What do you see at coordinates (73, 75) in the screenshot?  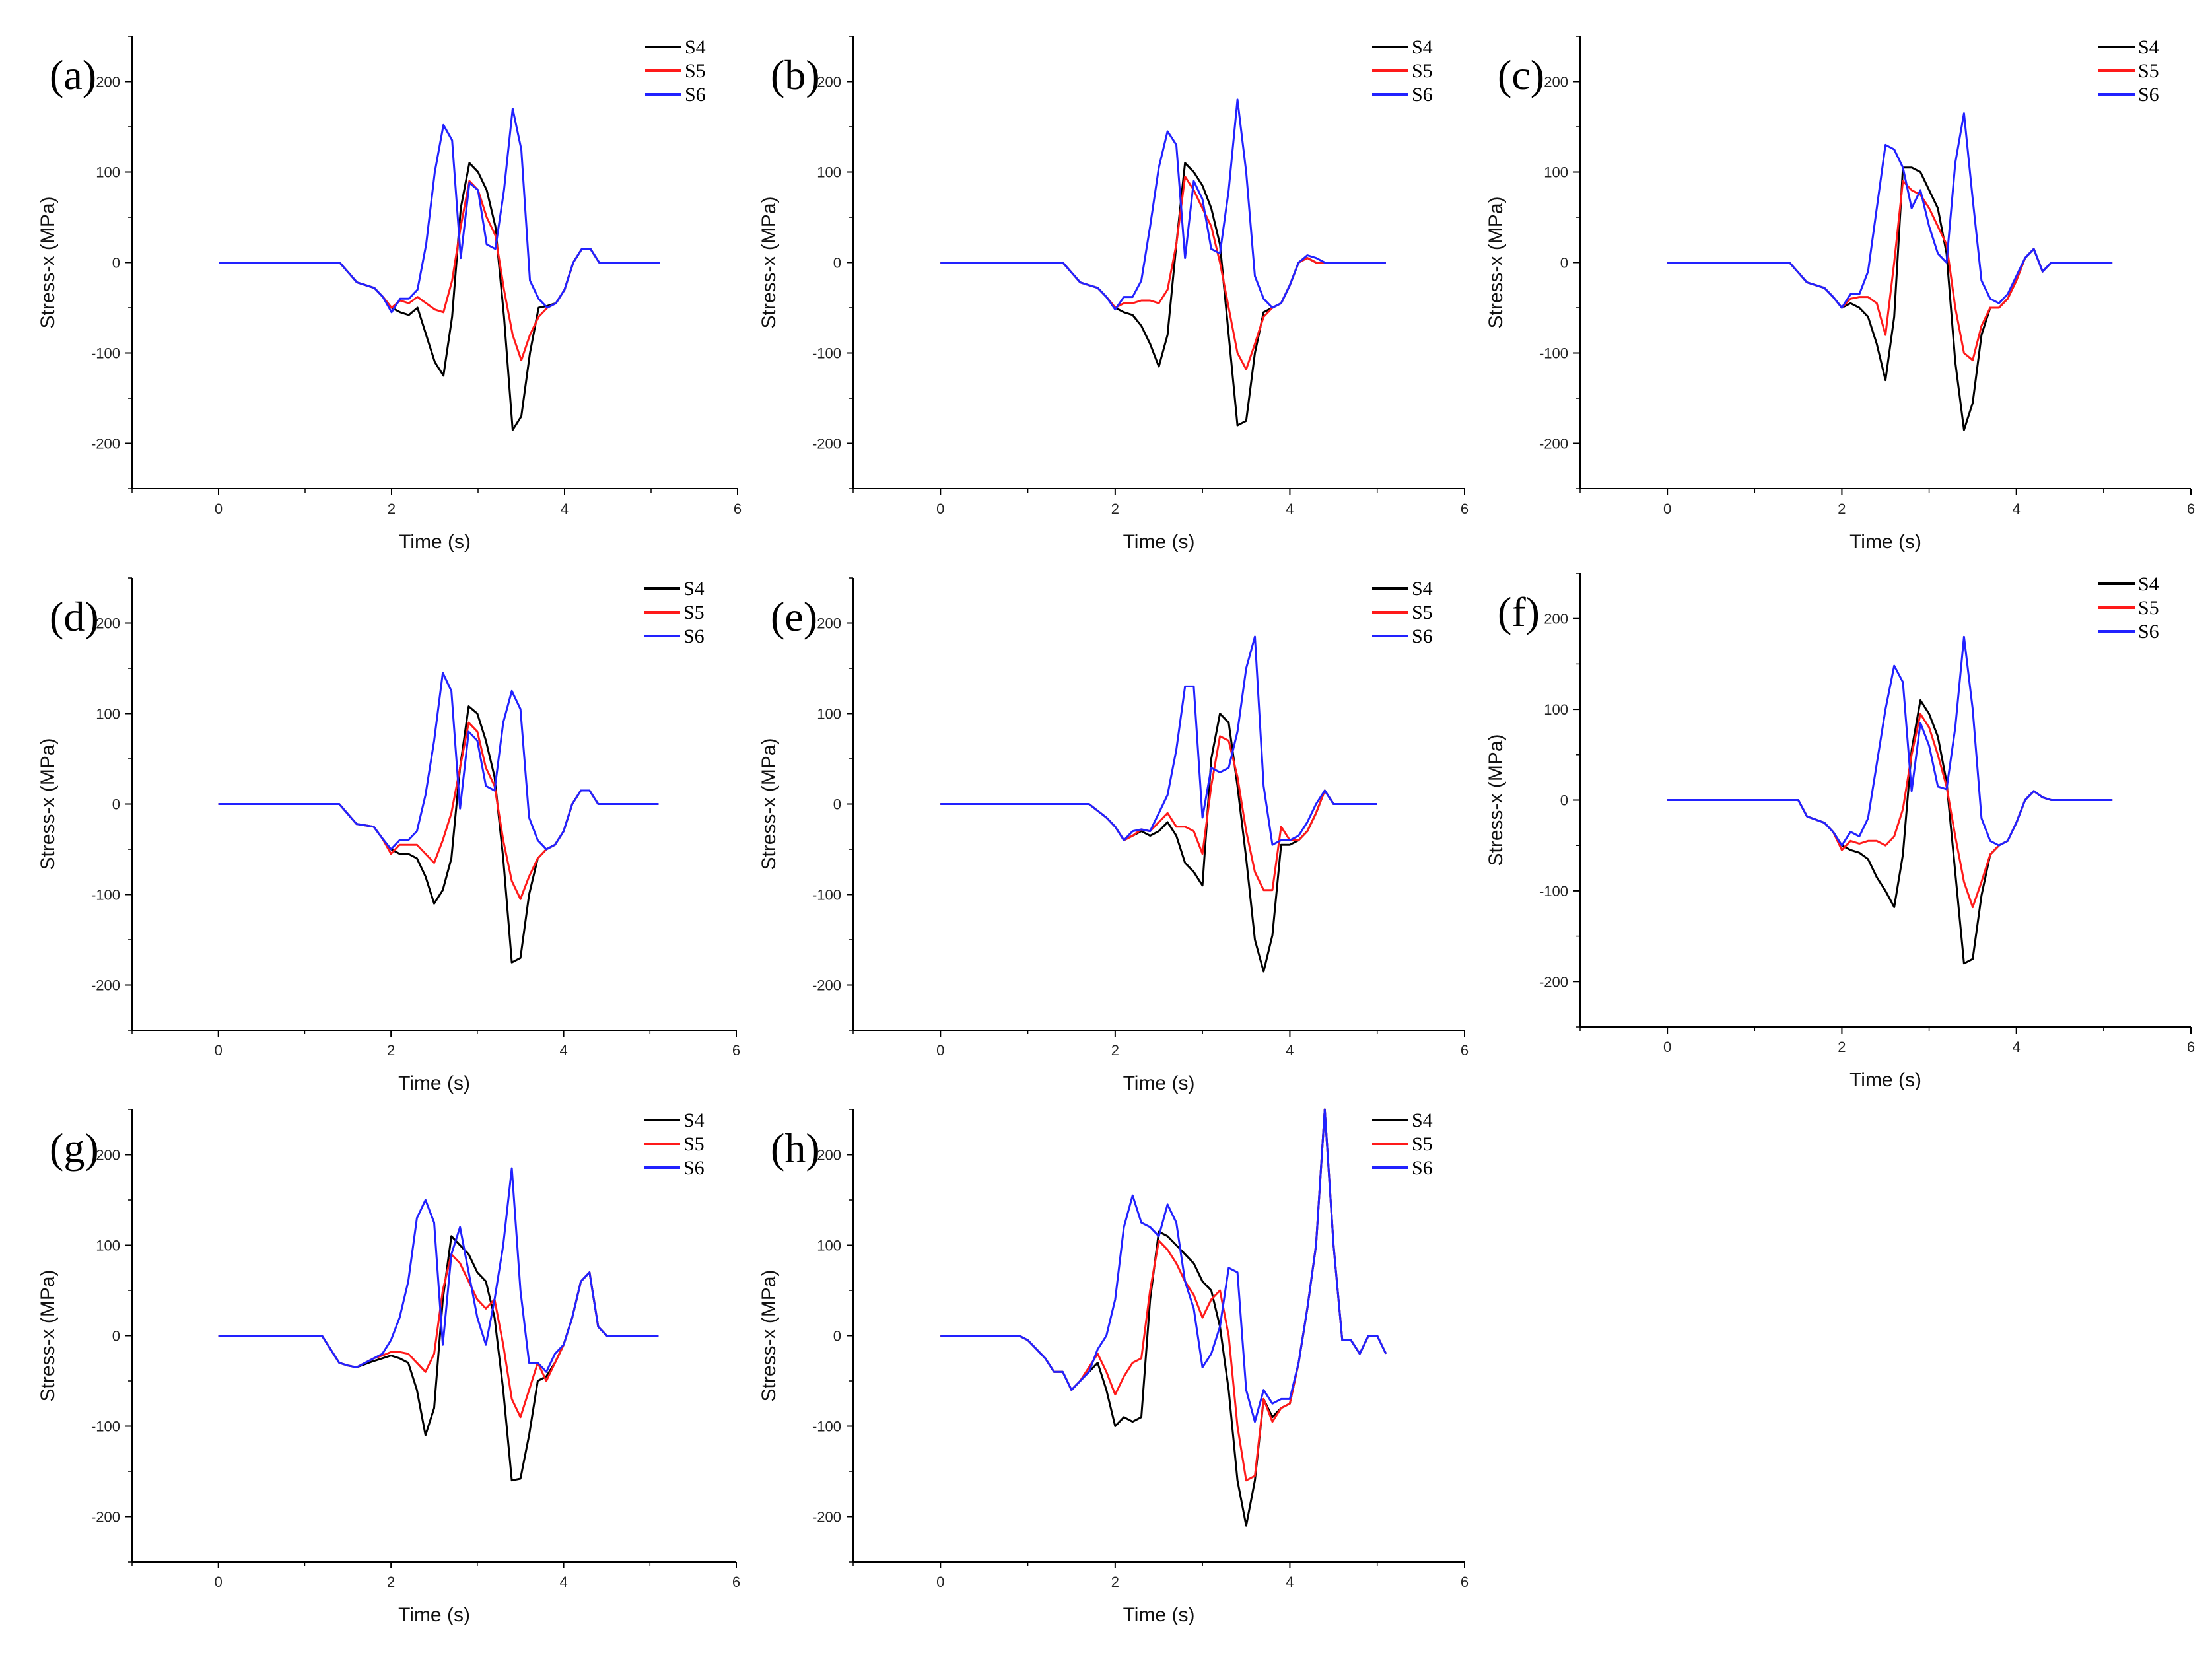 I see `panel-label: (a)` at bounding box center [73, 75].